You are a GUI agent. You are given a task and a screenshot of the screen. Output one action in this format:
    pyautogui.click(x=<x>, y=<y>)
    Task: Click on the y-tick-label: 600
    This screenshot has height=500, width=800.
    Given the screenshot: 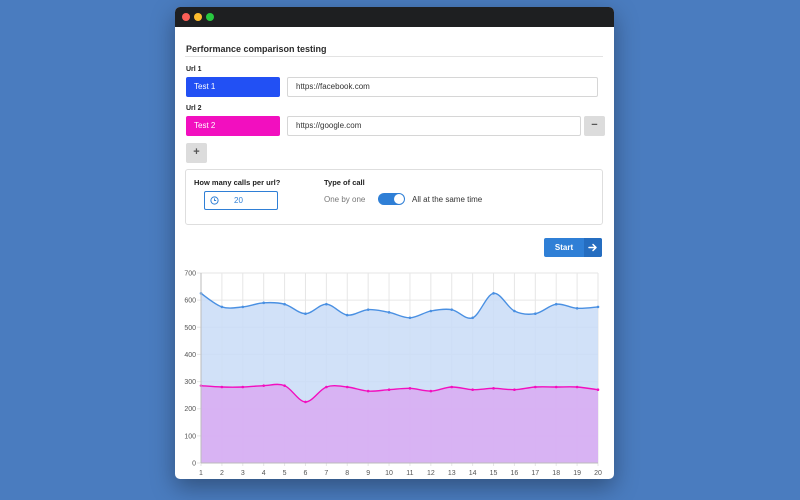 What is the action you would take?
    pyautogui.click(x=190, y=301)
    